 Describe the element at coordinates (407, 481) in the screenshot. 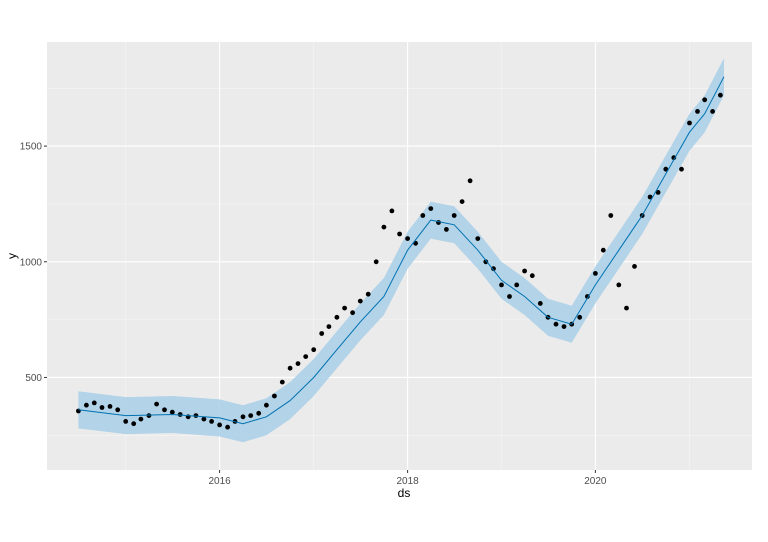

I see `x-tick-label: 2018` at that location.